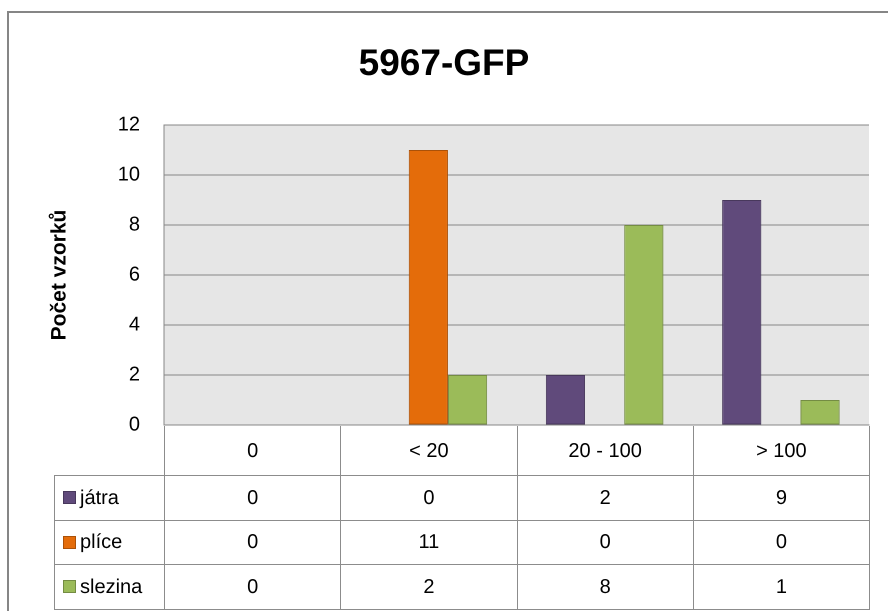 Image resolution: width=888 pixels, height=611 pixels. Describe the element at coordinates (129, 175) in the screenshot. I see `y-tick-label: 10` at that location.